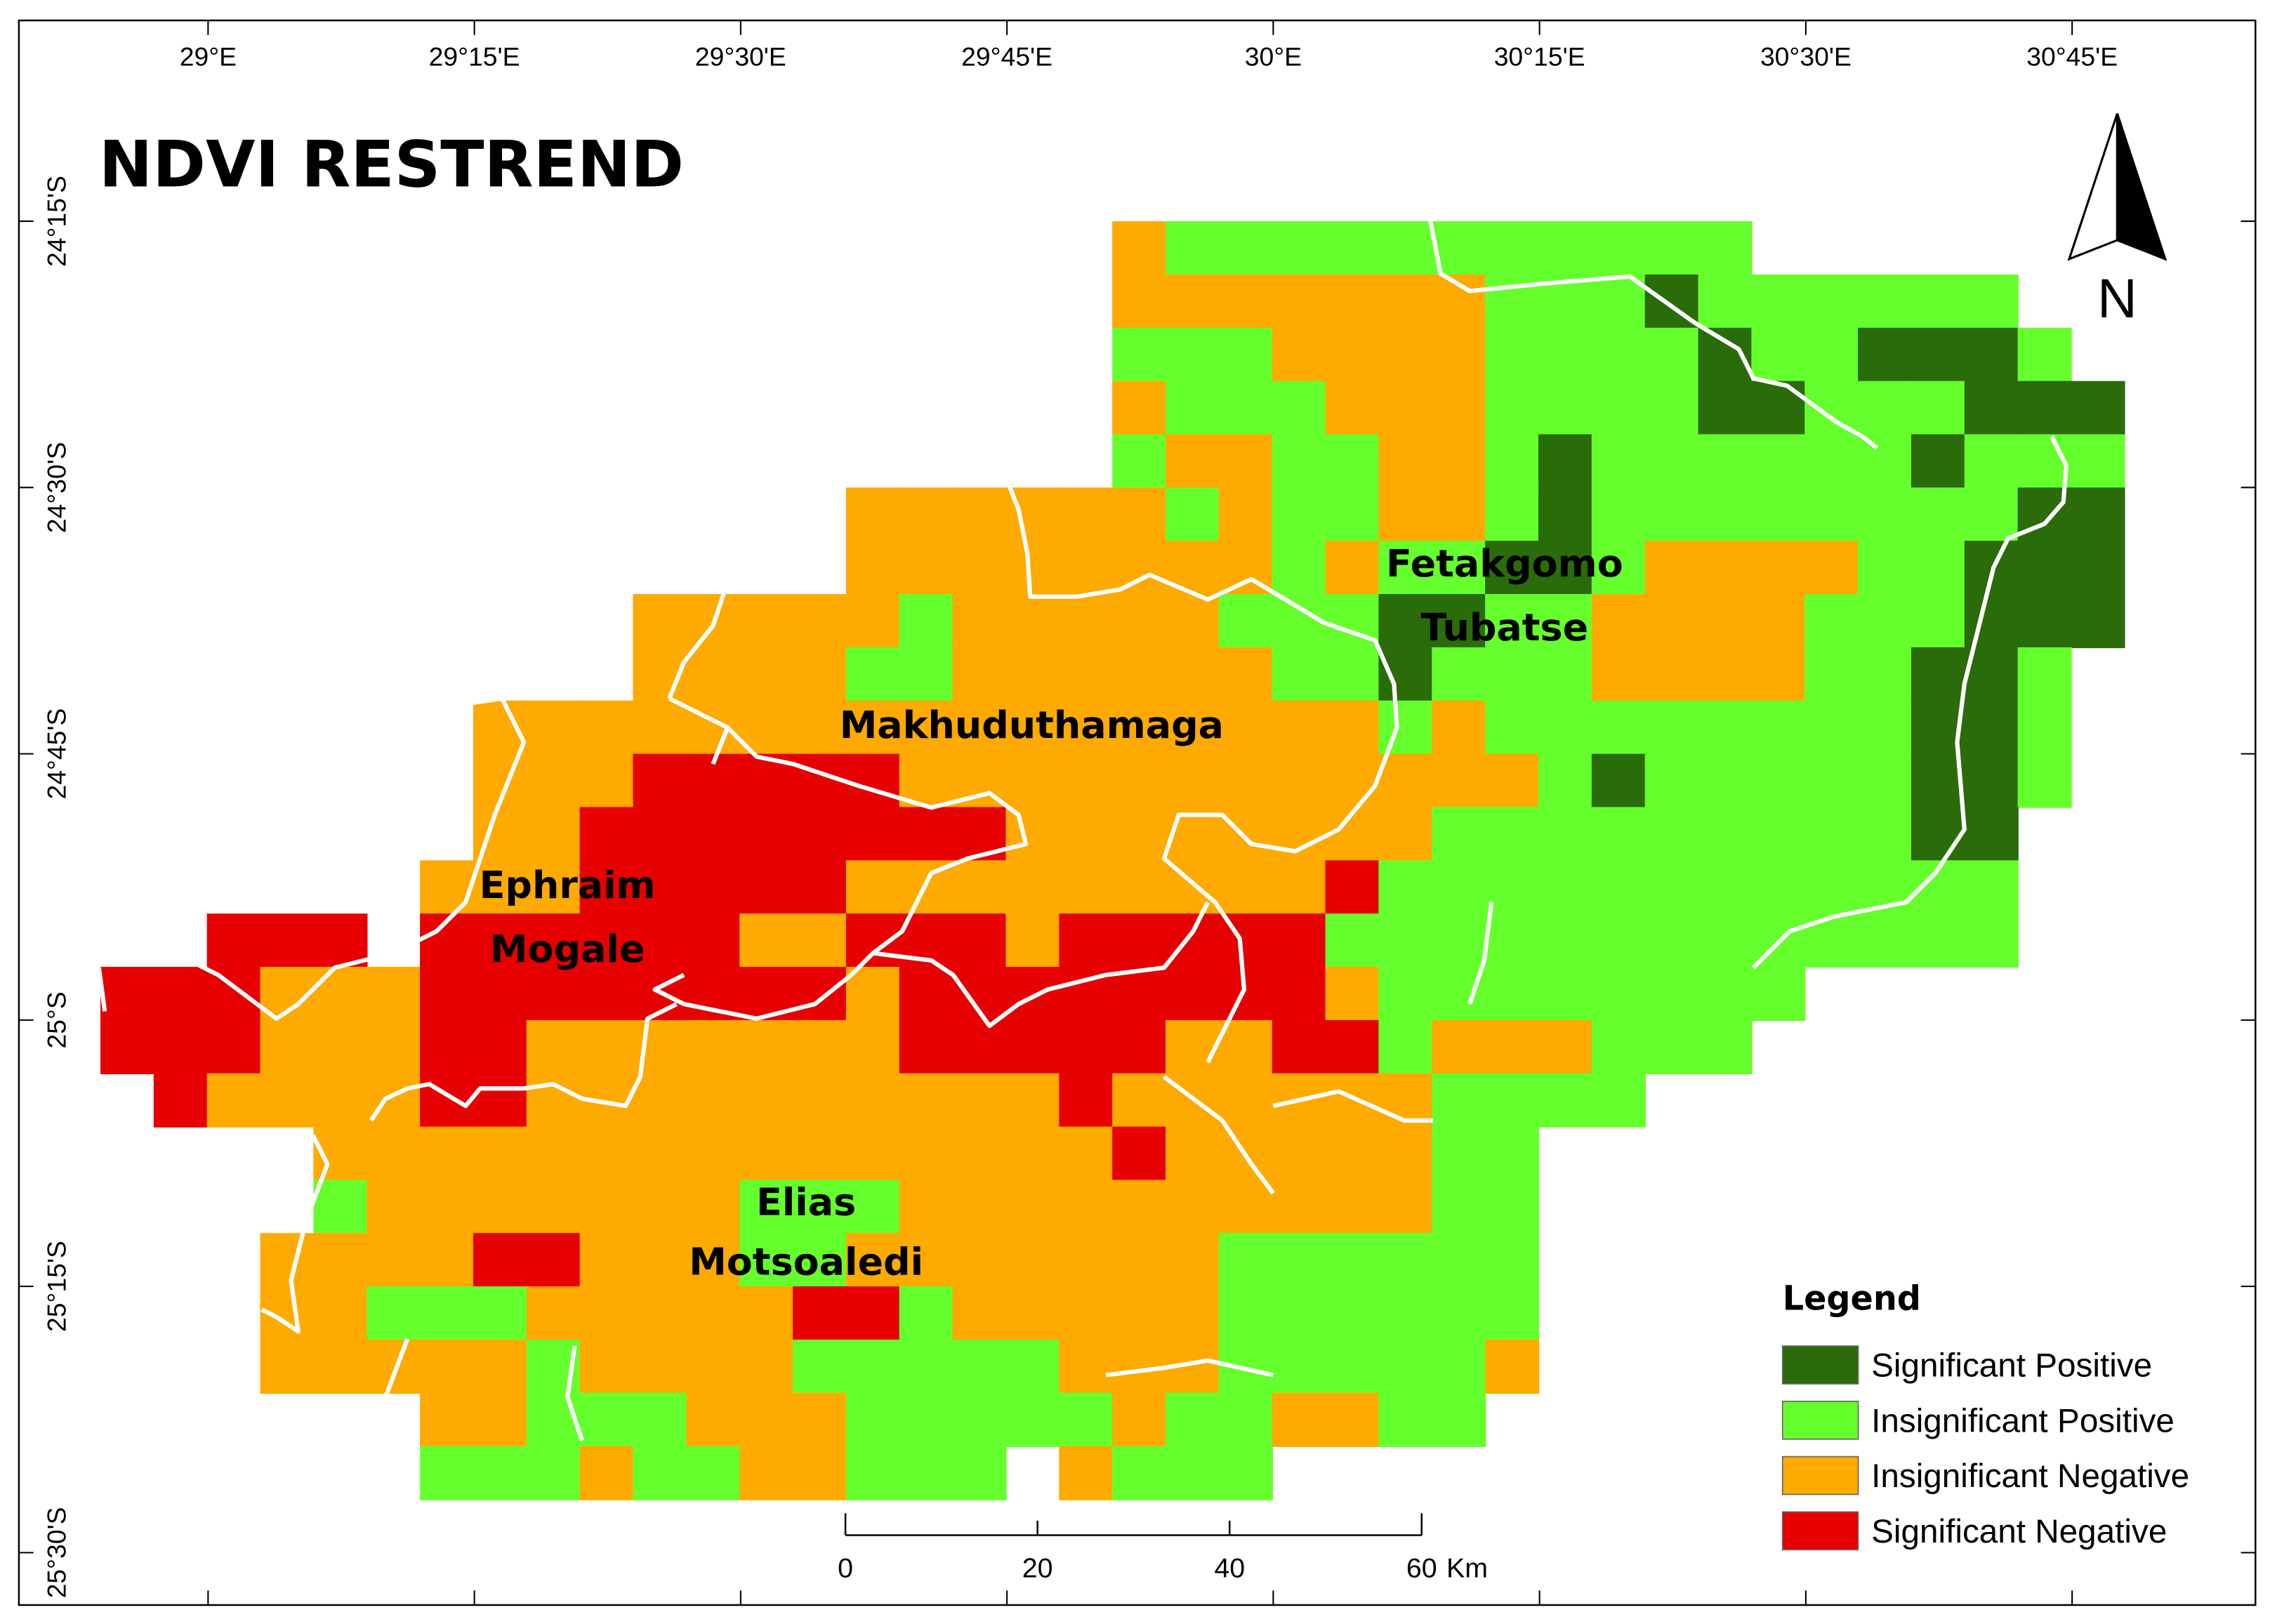 The width and height of the screenshot is (2270, 1624). I want to click on label-ephraim: Ephraim, so click(568, 885).